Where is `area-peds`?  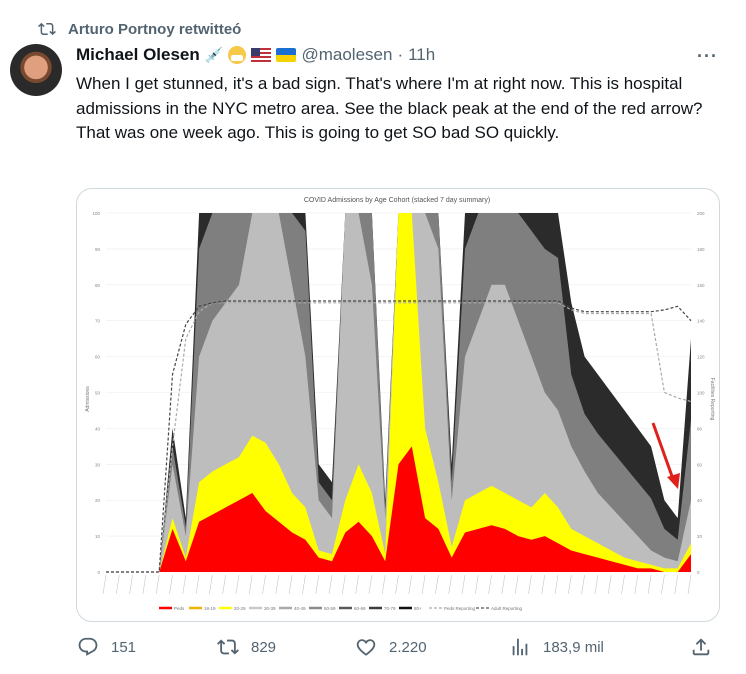 area-peds is located at coordinates (398, 509).